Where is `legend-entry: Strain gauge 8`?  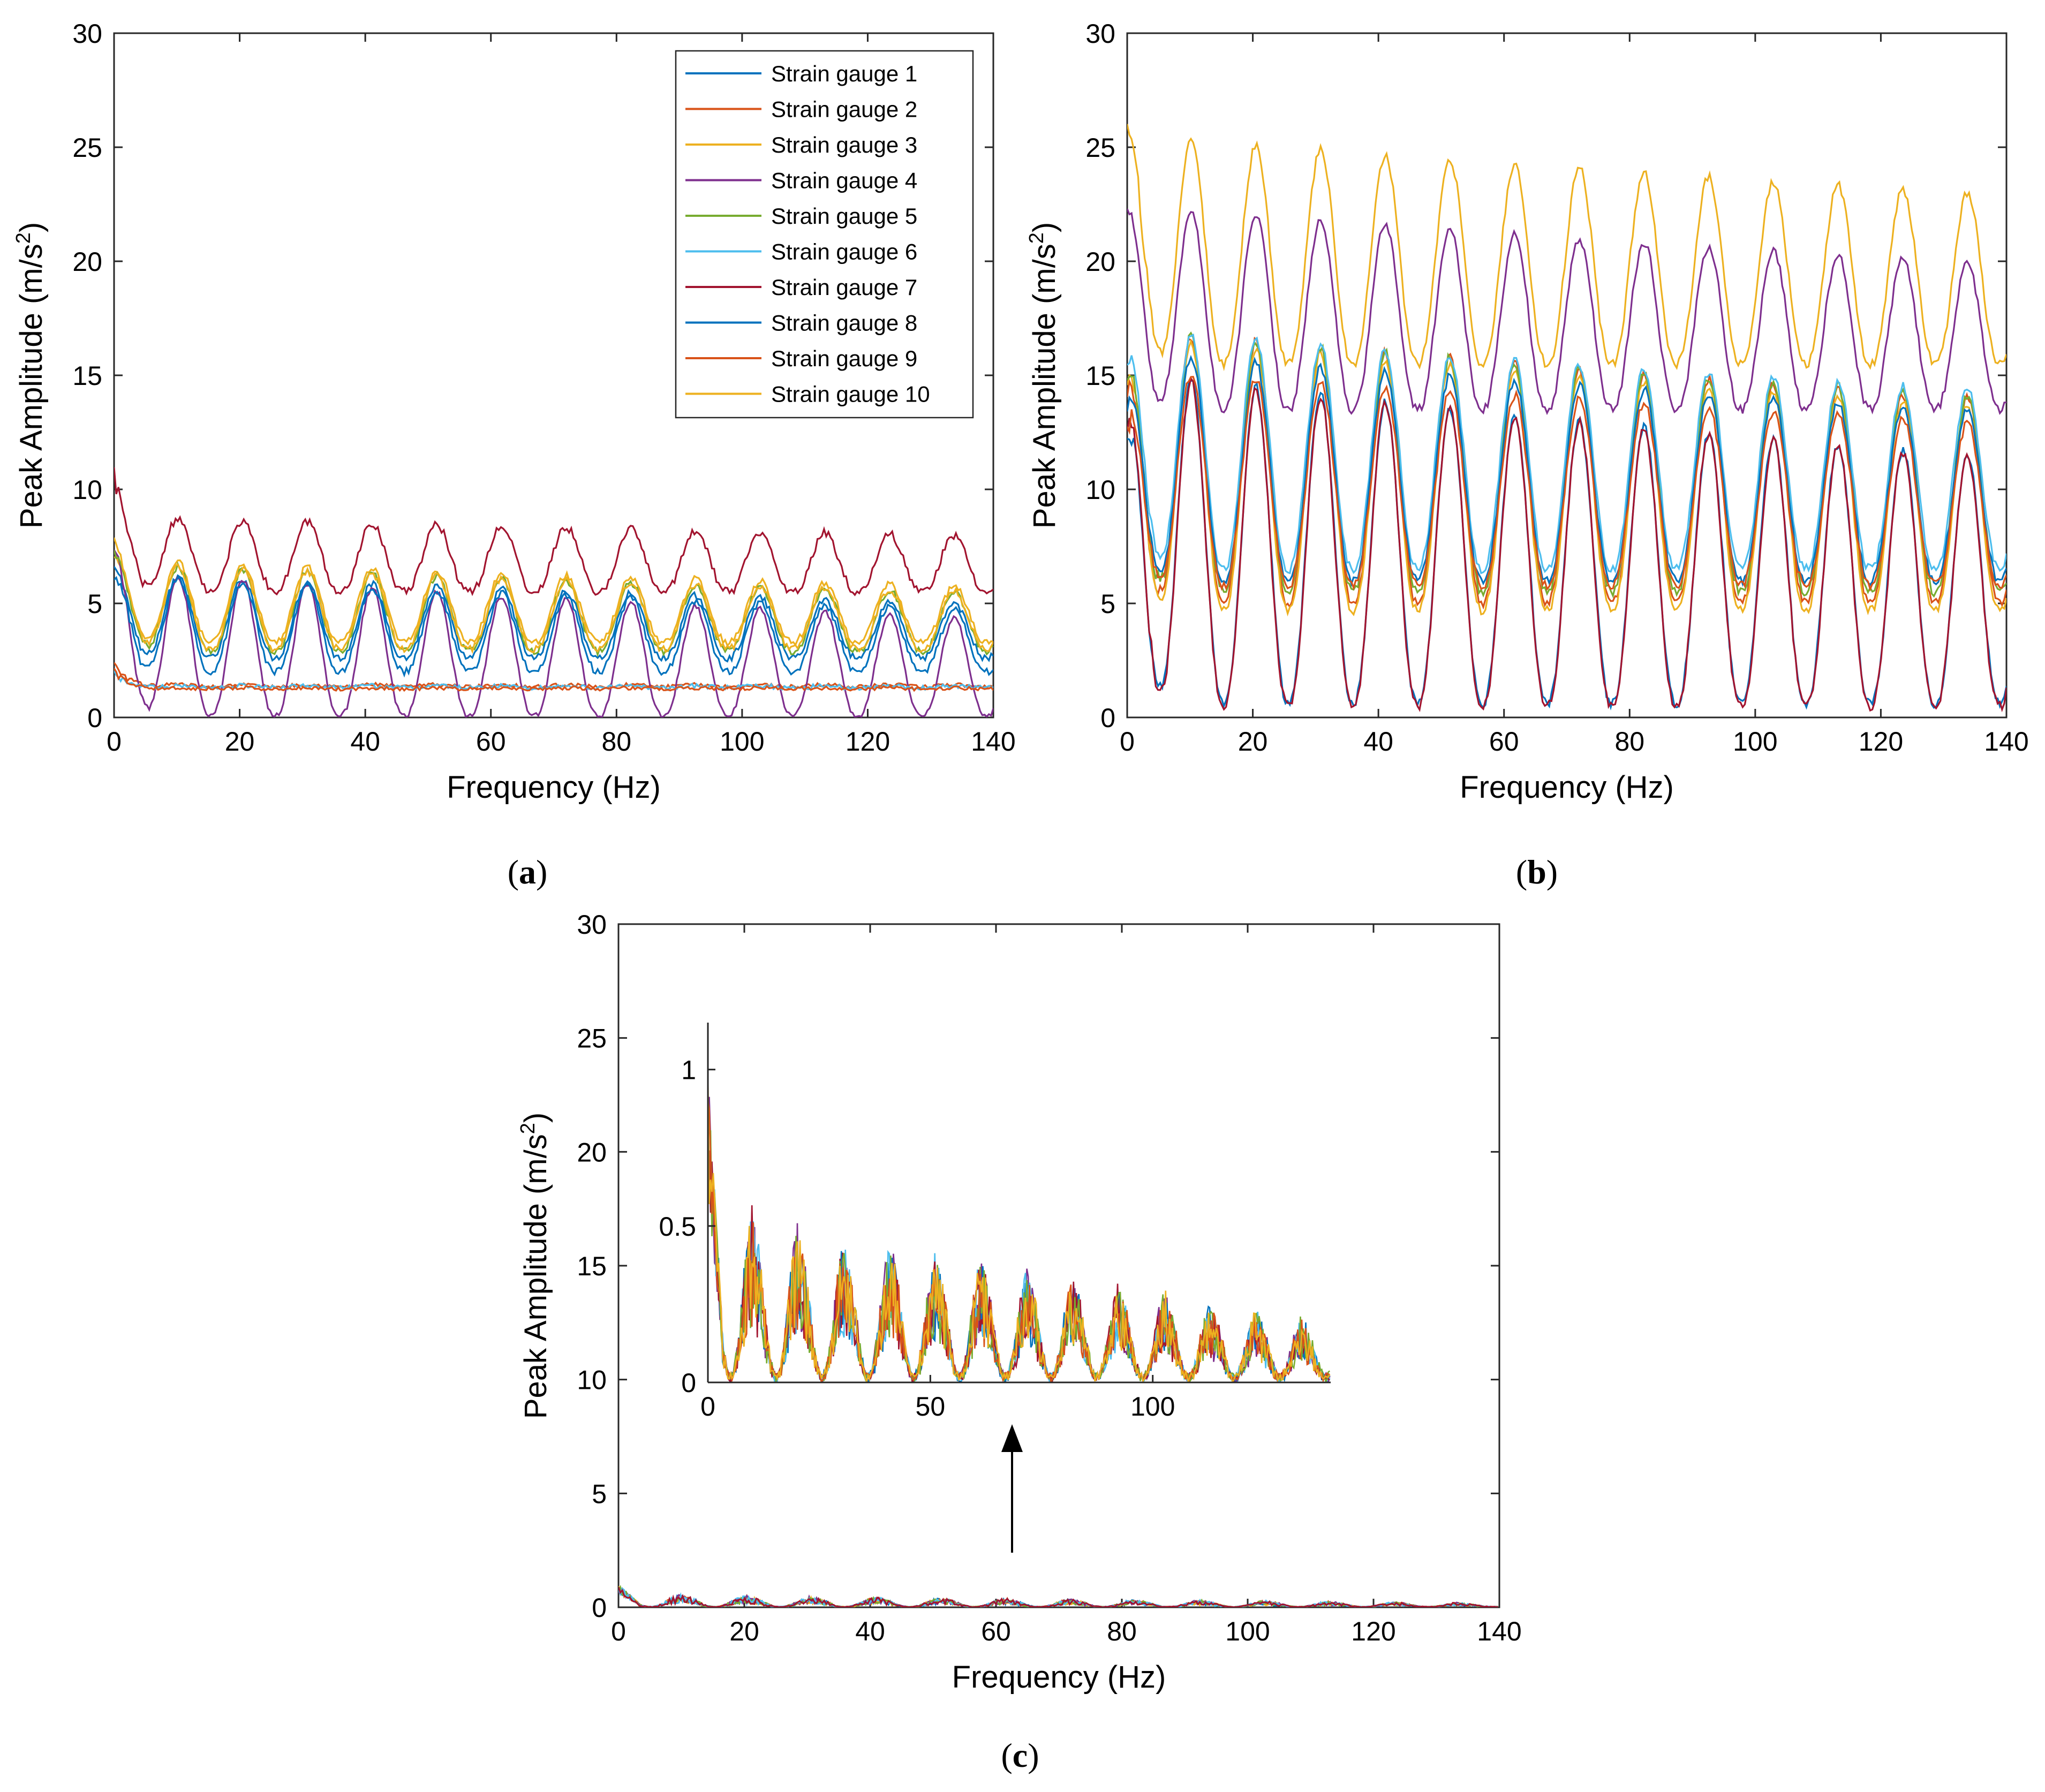
legend-entry: Strain gauge 8 is located at coordinates (844, 324).